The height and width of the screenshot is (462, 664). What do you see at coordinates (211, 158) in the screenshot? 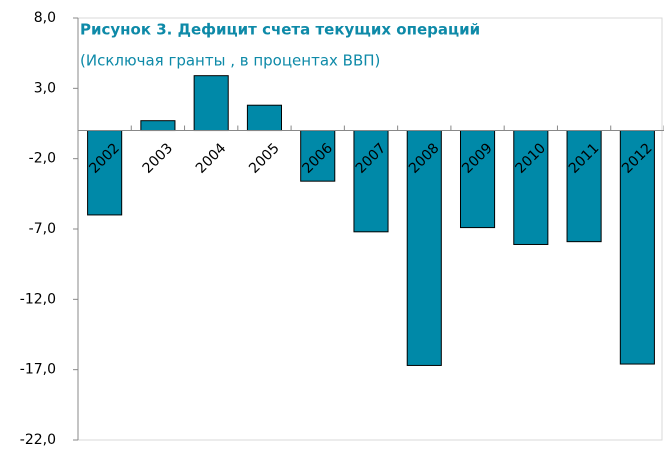
I see `x-tick-label: 2004` at bounding box center [211, 158].